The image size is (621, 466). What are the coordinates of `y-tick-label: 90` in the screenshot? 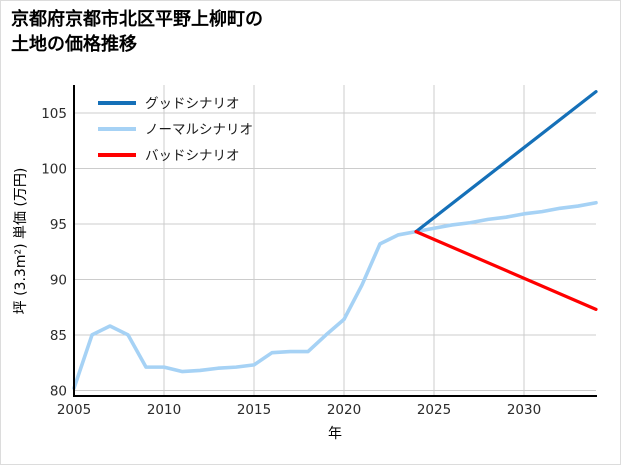 It's located at (58, 280).